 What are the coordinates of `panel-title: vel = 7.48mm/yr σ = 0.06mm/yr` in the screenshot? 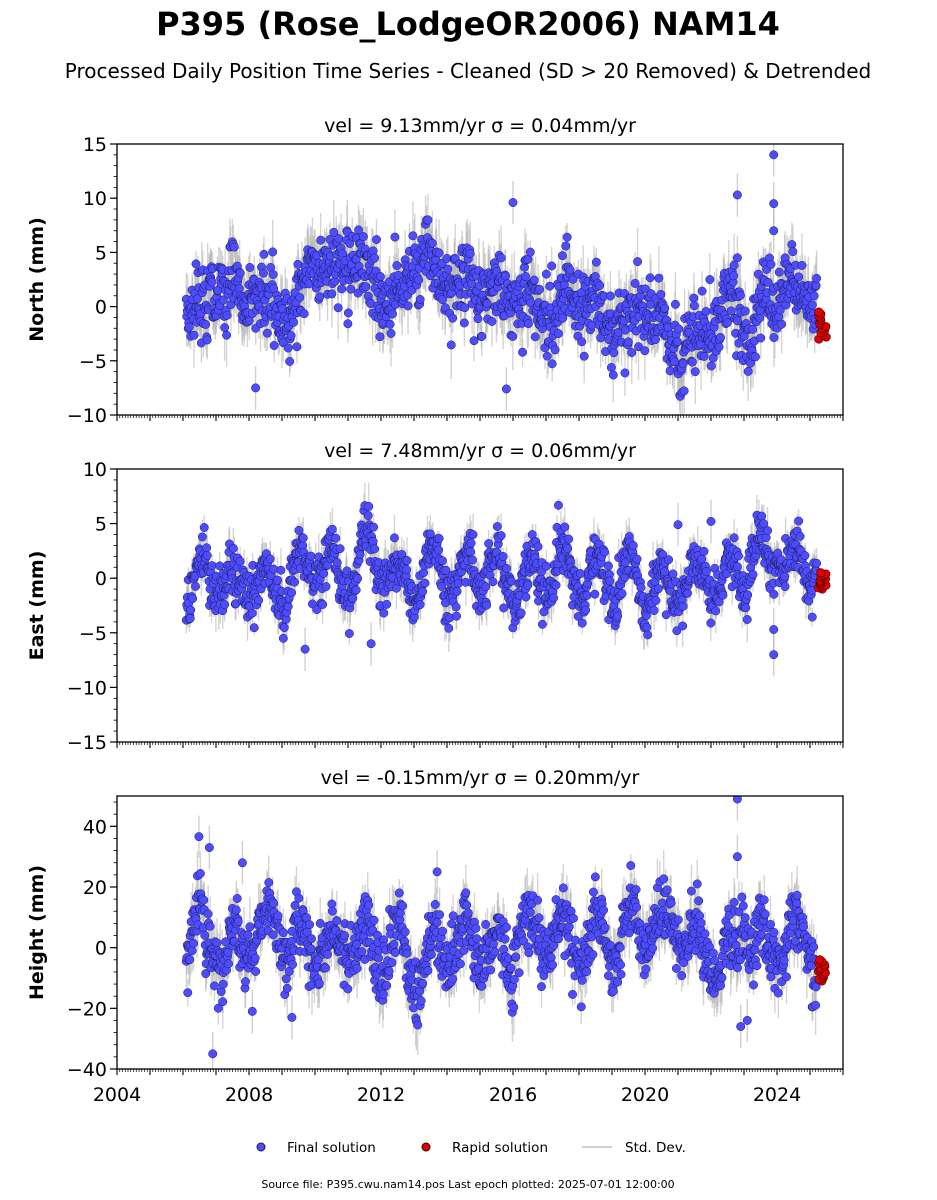 It's located at (480, 451).